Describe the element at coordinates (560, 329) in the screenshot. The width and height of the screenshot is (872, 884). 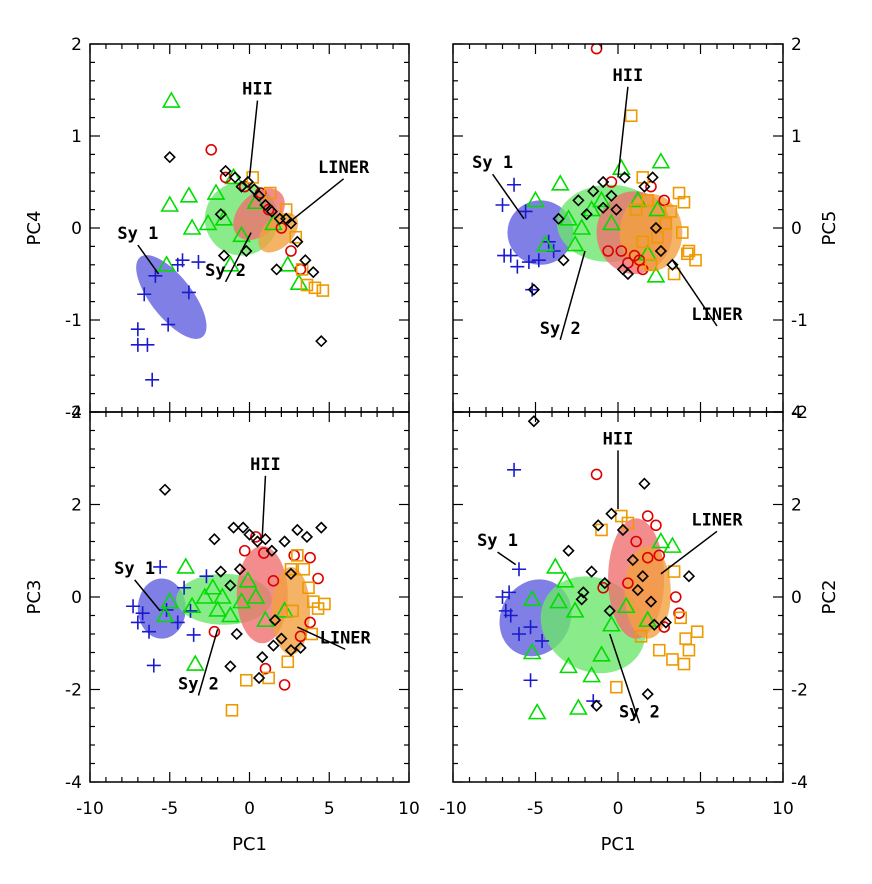
I see `annotation-label: Sy 2` at that location.